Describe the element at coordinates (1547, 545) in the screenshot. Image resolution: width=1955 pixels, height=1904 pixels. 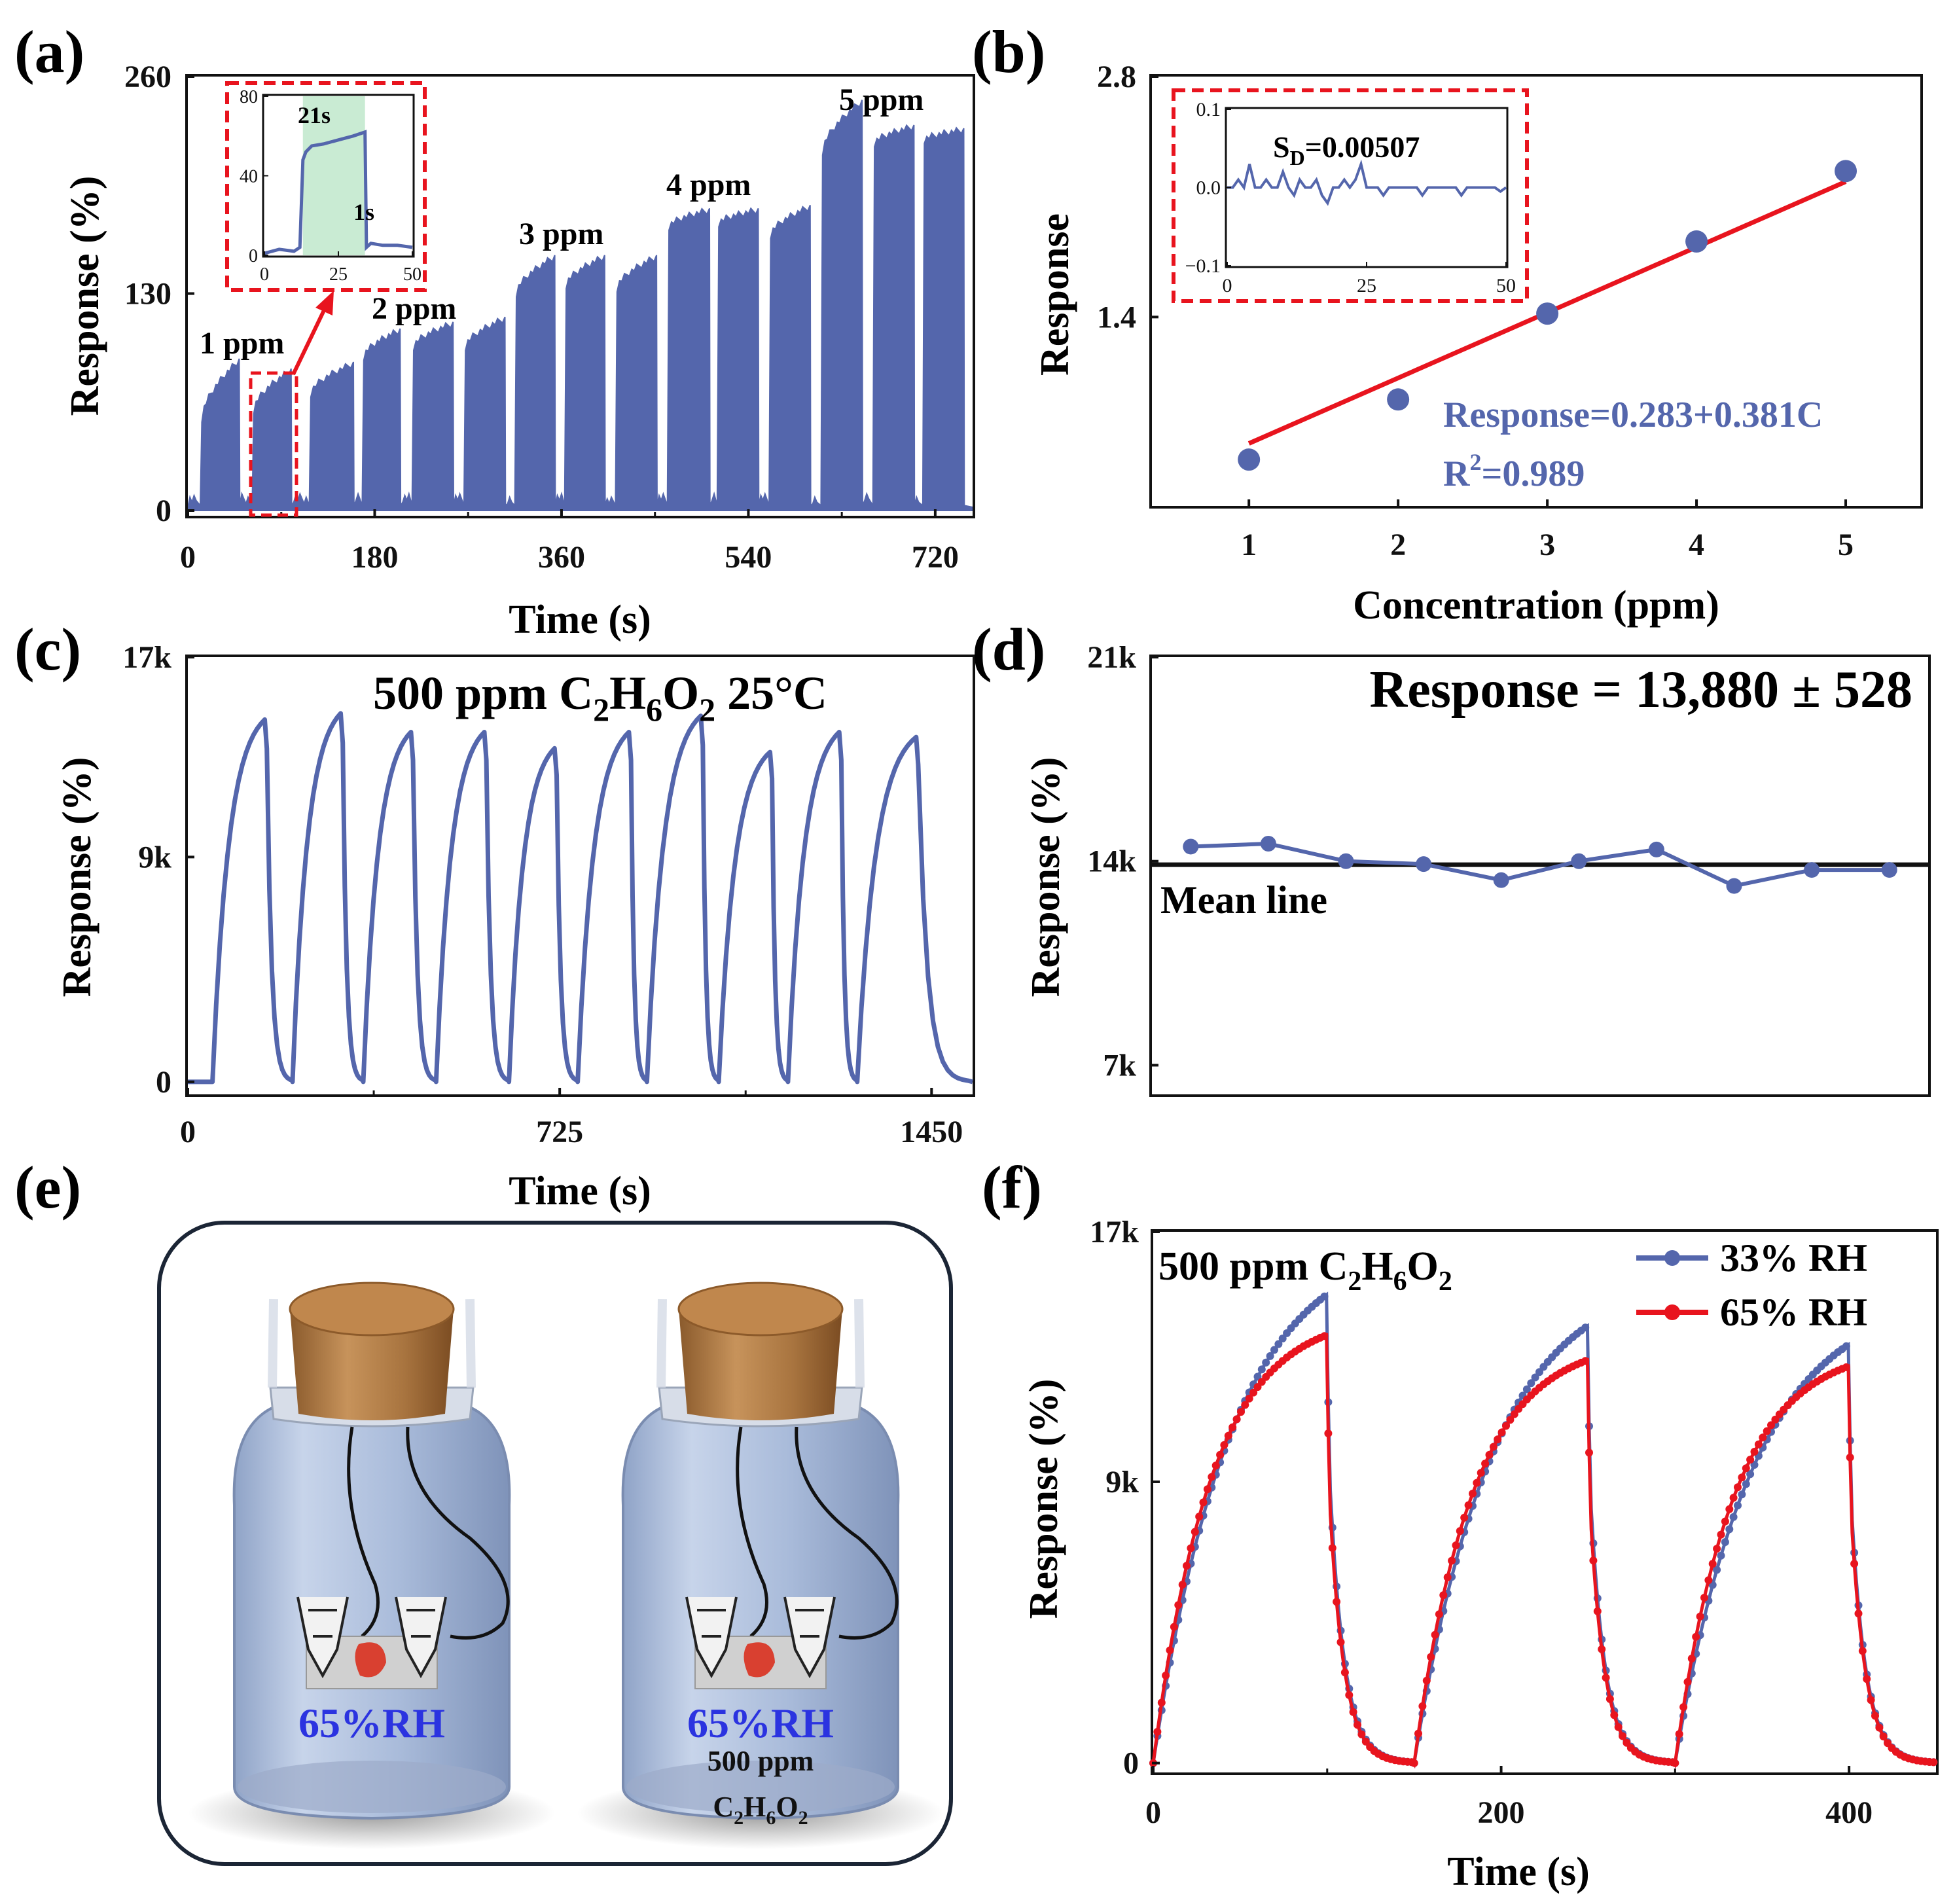
I see `b-xtick-label-2: 3` at that location.